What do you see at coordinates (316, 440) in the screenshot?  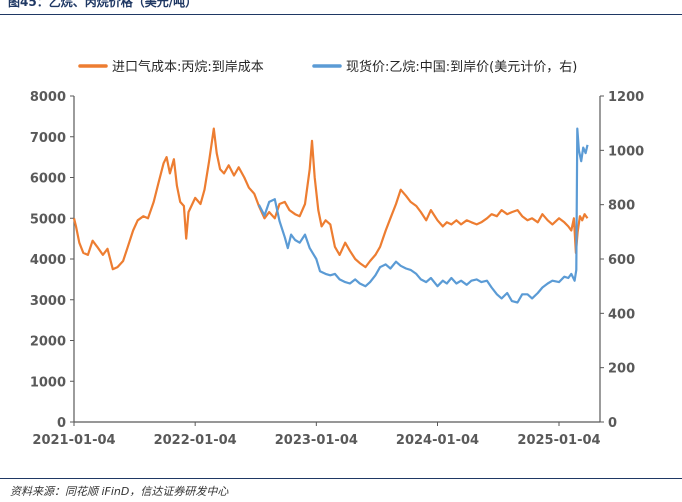 I see `x-tick-label: 2023-01-04` at bounding box center [316, 440].